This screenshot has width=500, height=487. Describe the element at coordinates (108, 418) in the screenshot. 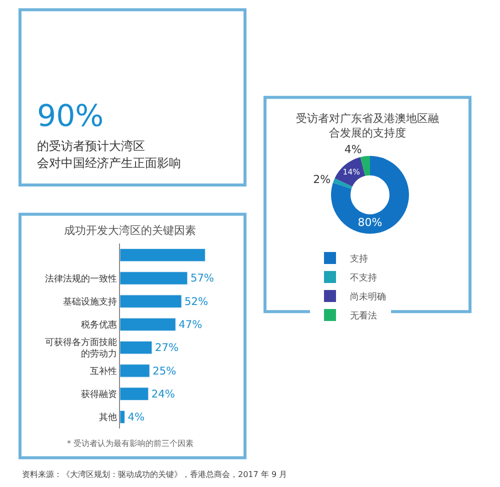

I see `y-tick-label: 其他` at that location.